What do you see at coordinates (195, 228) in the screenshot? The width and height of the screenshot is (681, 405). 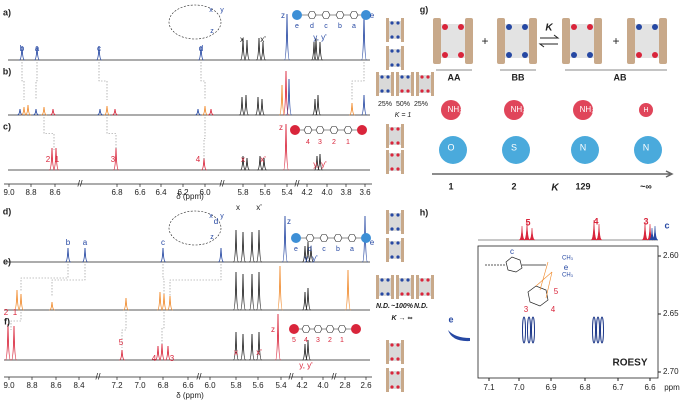 I see `inset` at bounding box center [195, 228].